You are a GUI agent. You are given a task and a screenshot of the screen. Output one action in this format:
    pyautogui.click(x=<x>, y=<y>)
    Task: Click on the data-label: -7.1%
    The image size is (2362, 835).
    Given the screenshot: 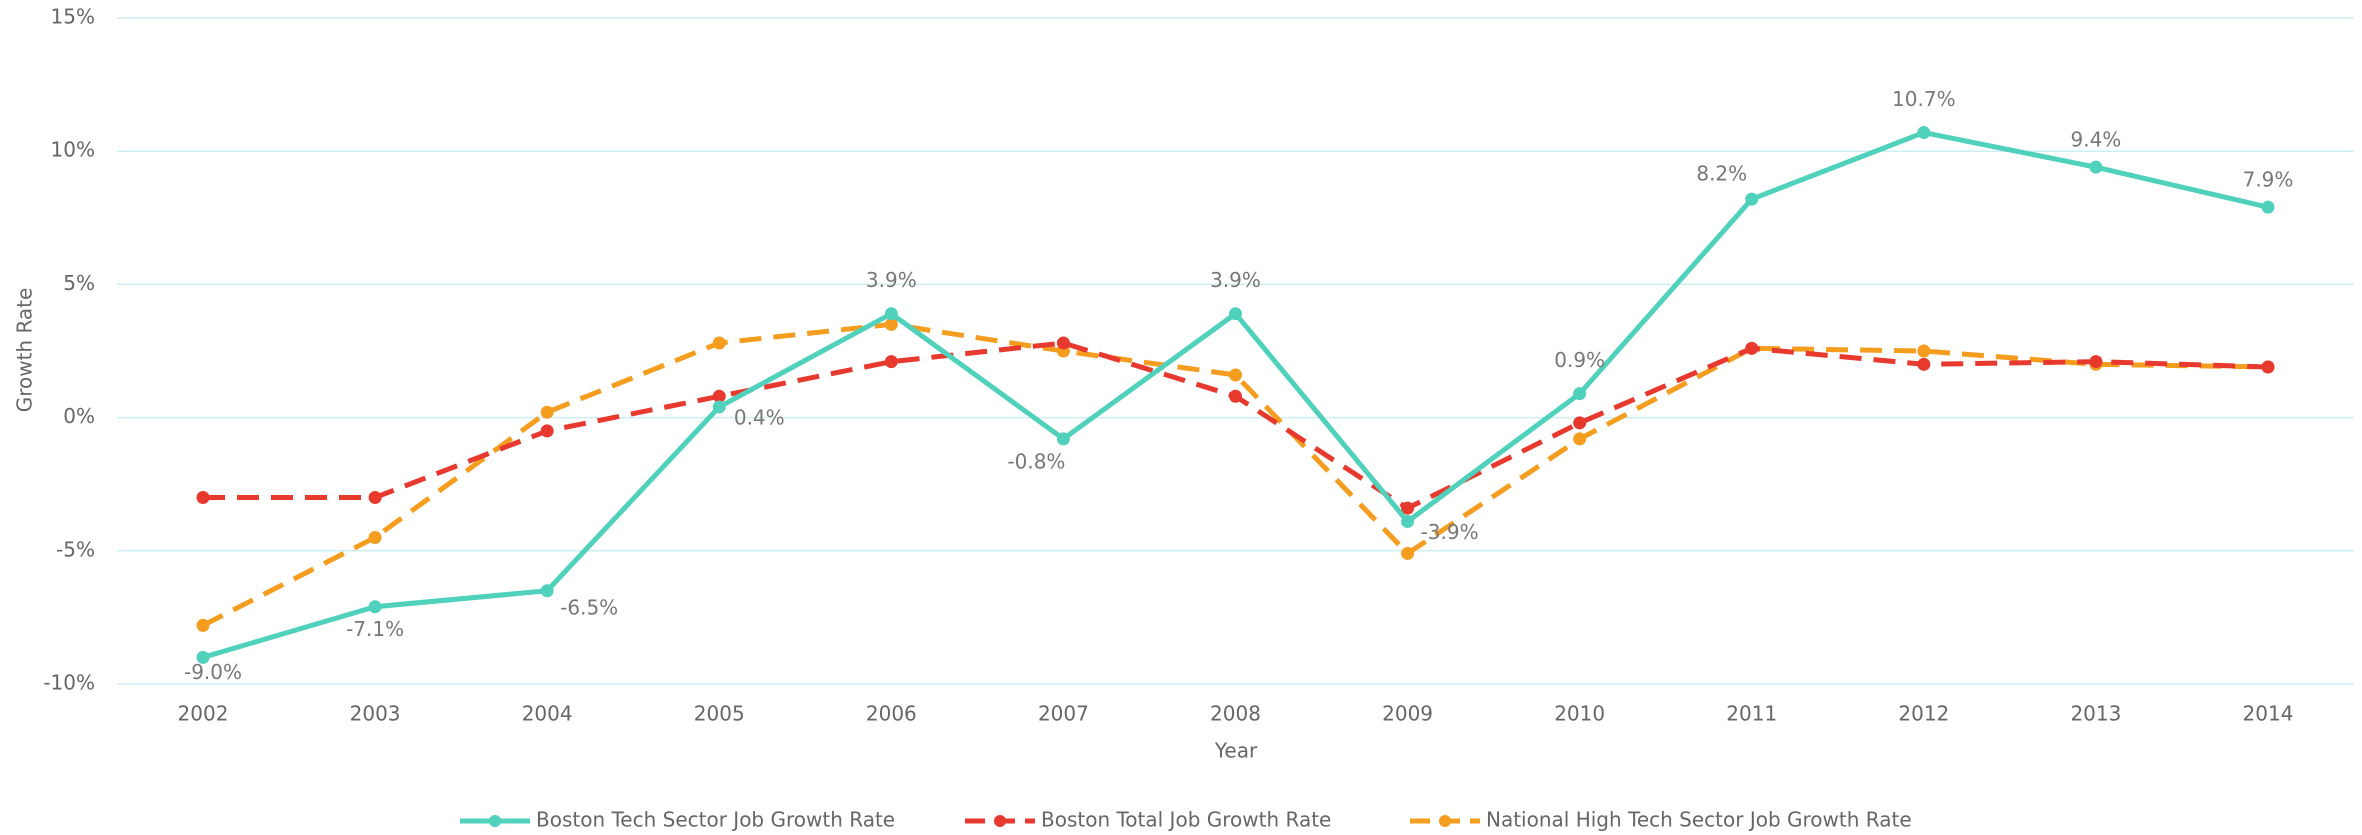 What is the action you would take?
    pyautogui.click(x=375, y=629)
    